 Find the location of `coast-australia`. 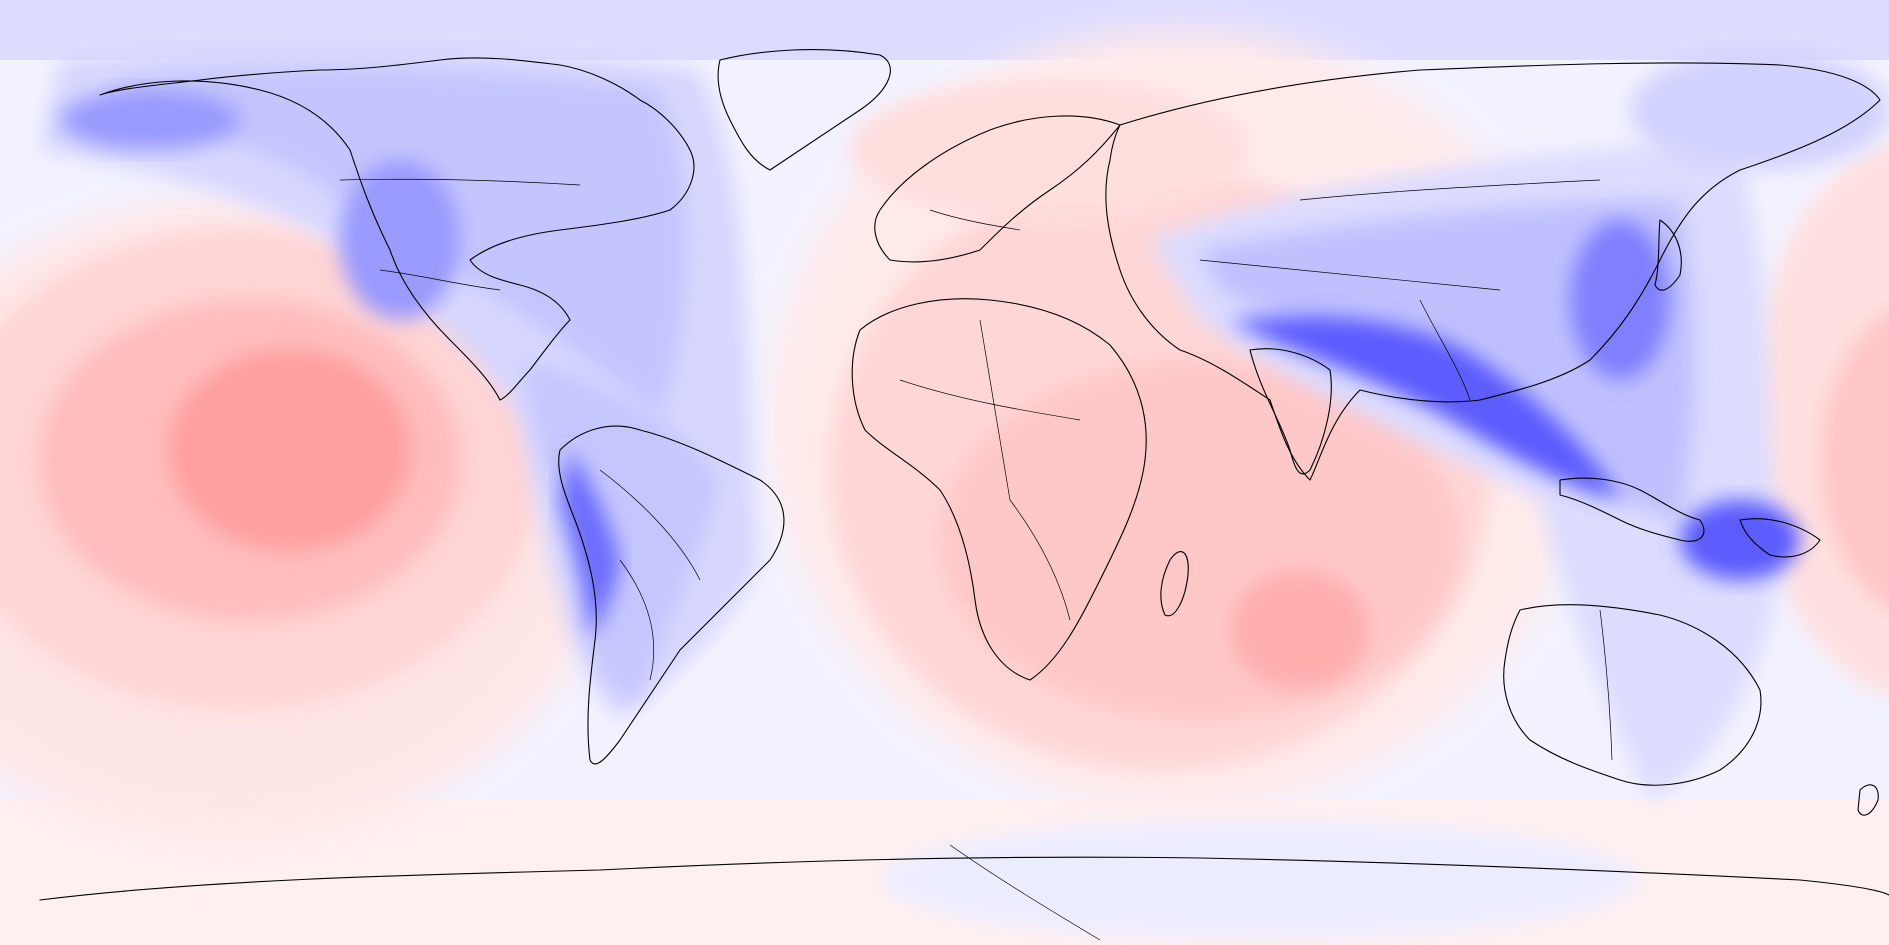

coast-australia is located at coordinates (1632, 695).